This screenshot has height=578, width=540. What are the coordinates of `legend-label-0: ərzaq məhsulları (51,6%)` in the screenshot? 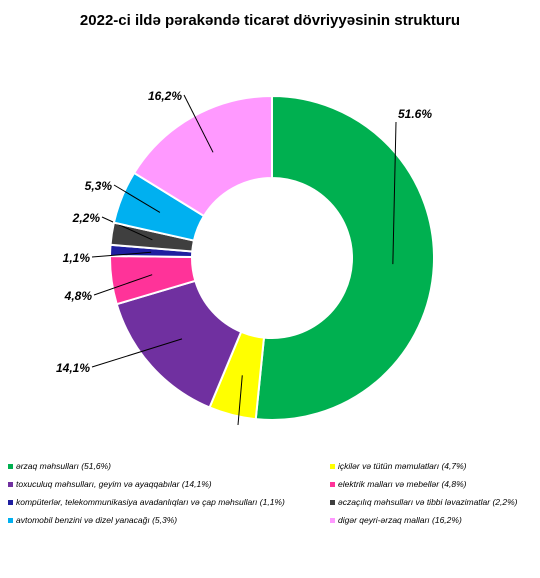 It's located at (63, 466).